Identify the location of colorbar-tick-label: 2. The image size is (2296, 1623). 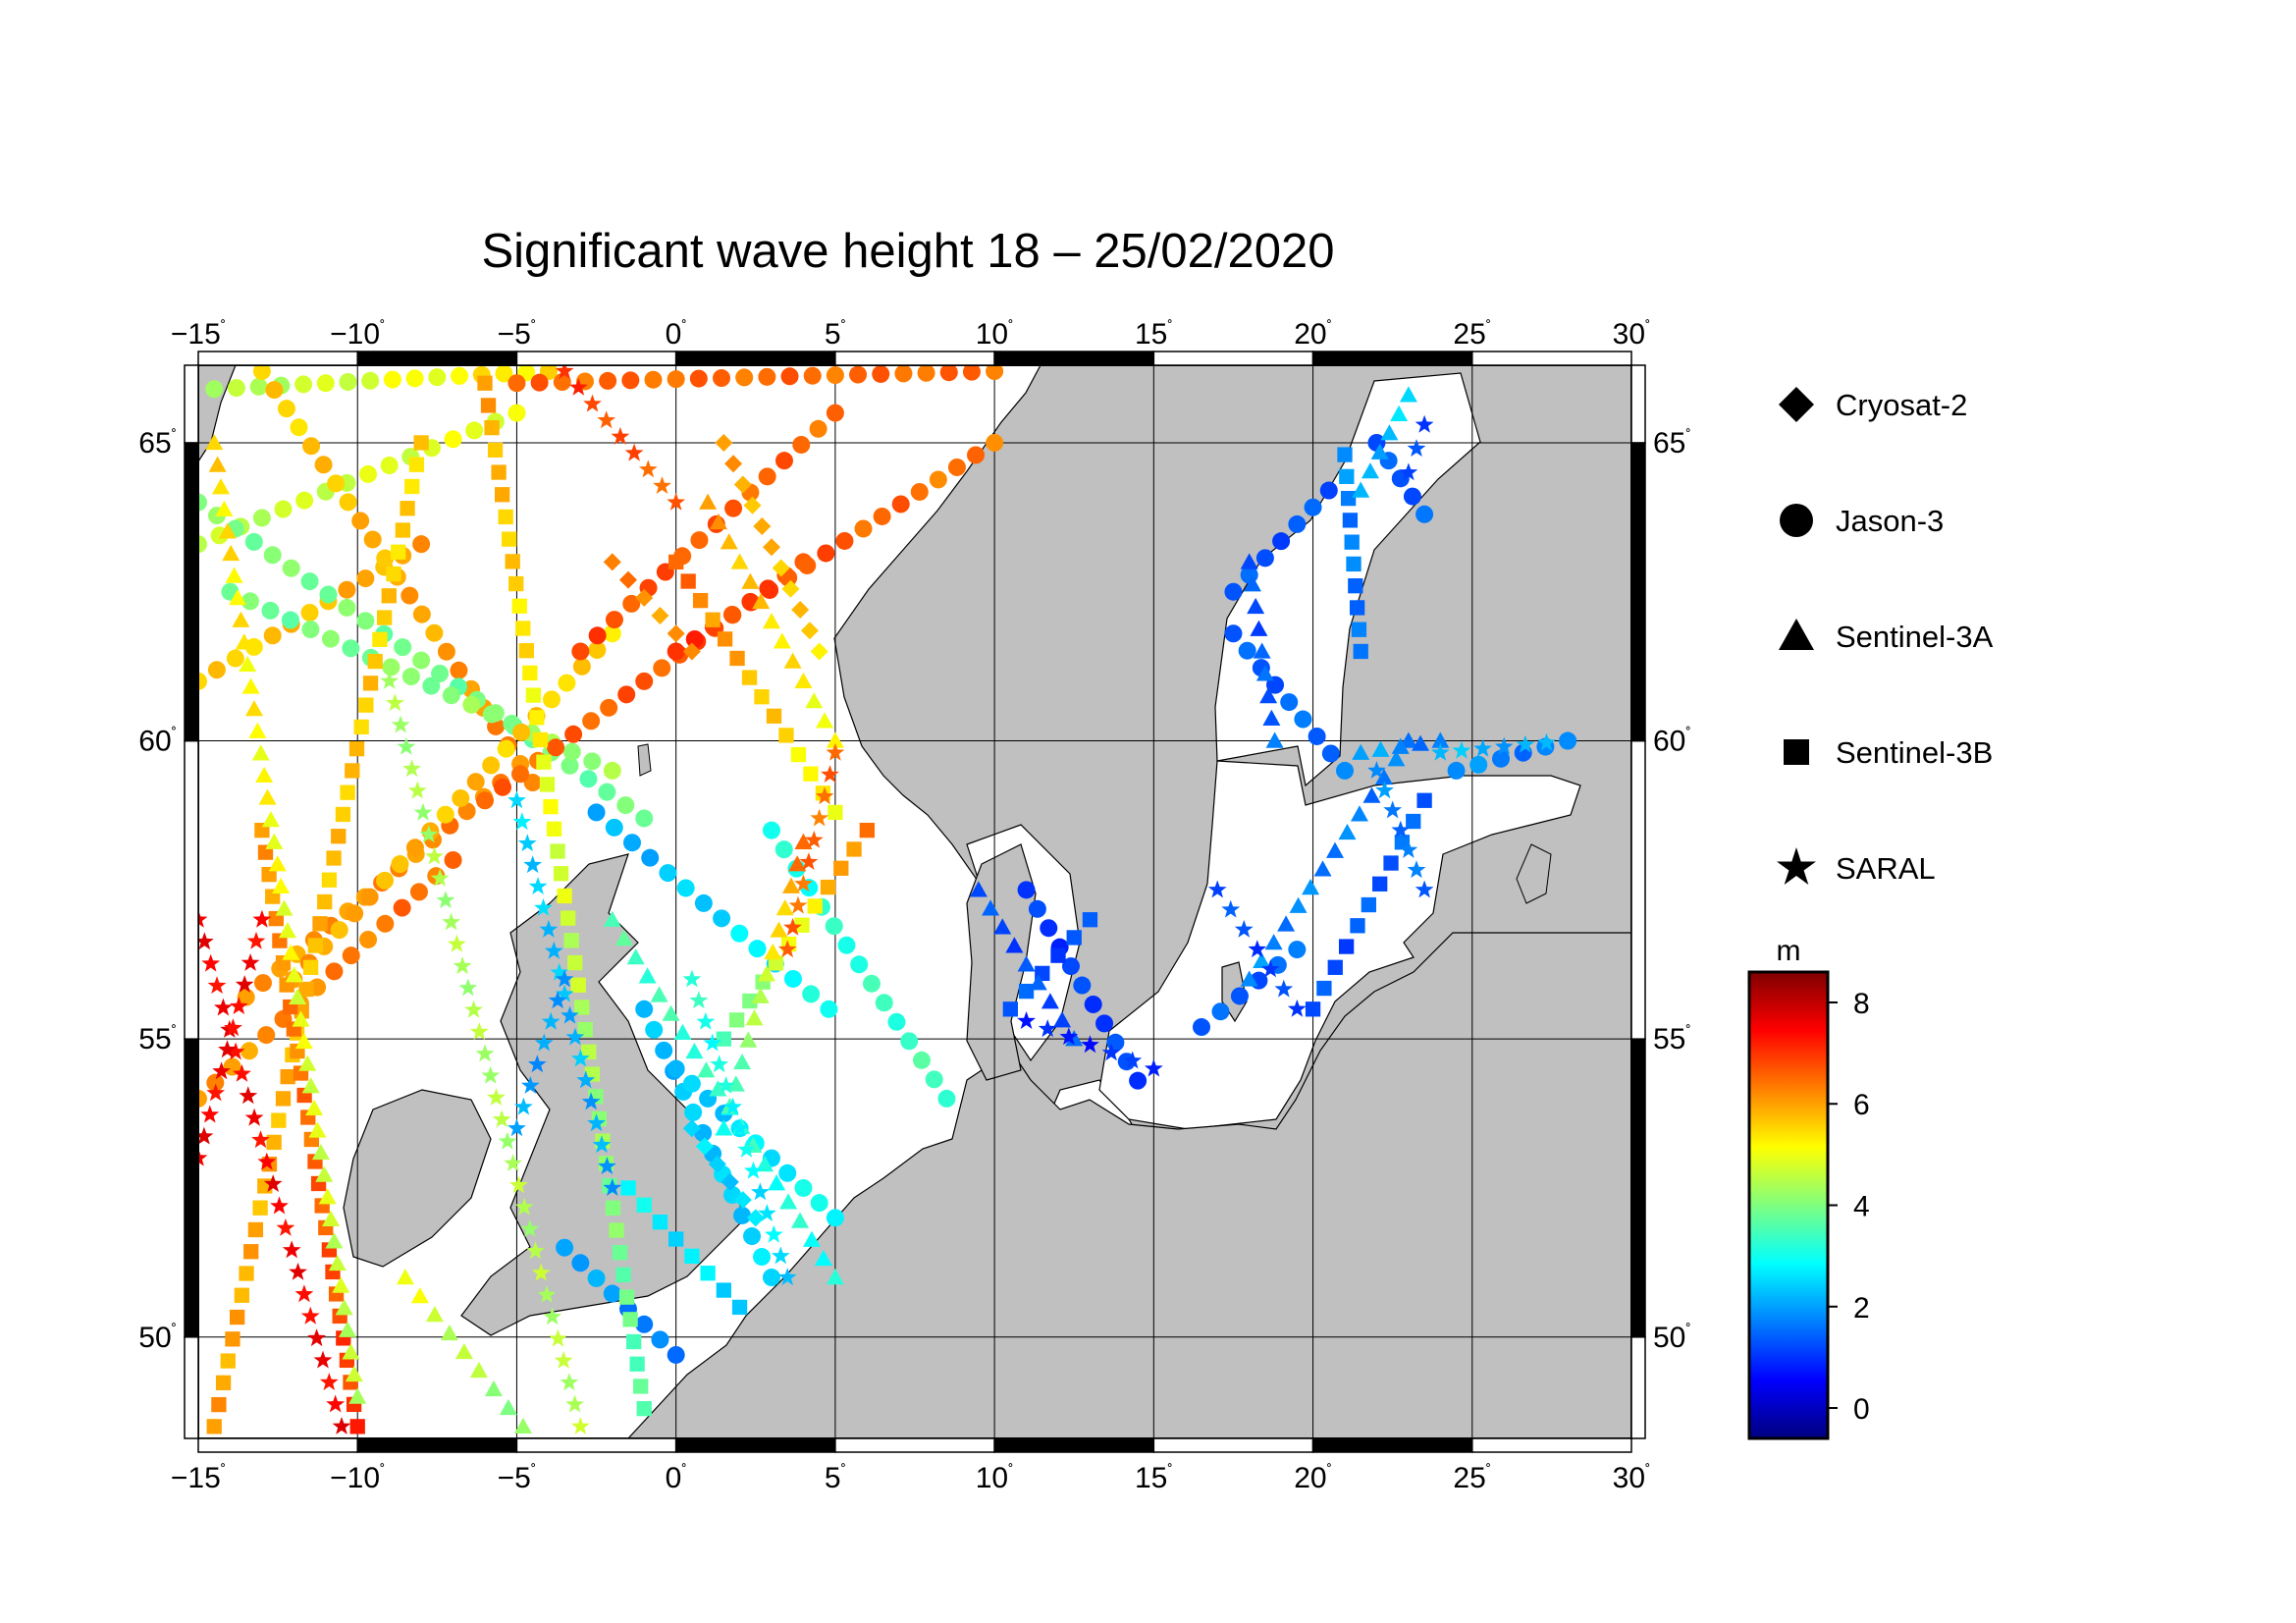
(1862, 1308).